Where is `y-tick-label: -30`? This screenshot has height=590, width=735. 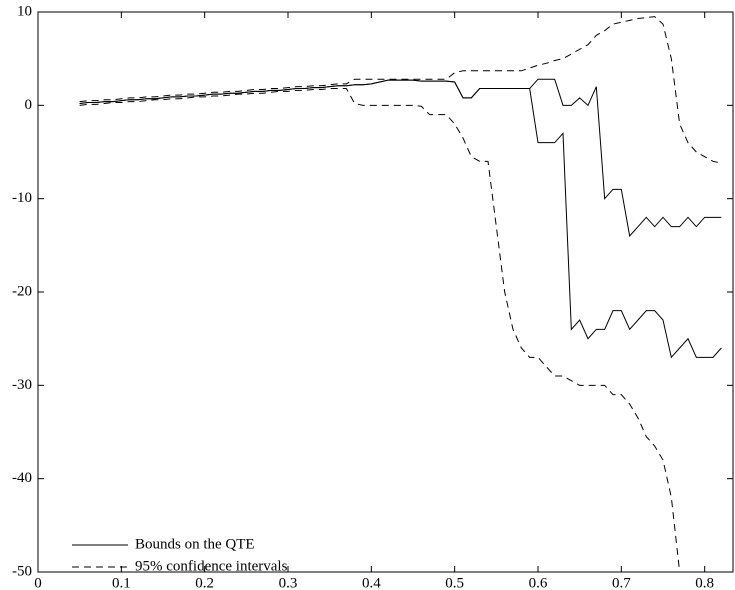 y-tick-label: -30 is located at coordinates (22, 385).